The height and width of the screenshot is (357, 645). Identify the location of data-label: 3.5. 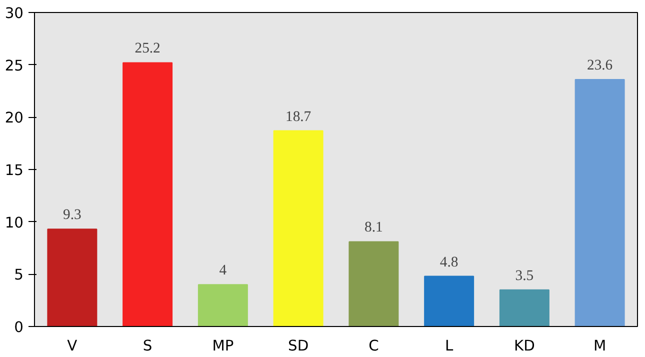
(524, 276).